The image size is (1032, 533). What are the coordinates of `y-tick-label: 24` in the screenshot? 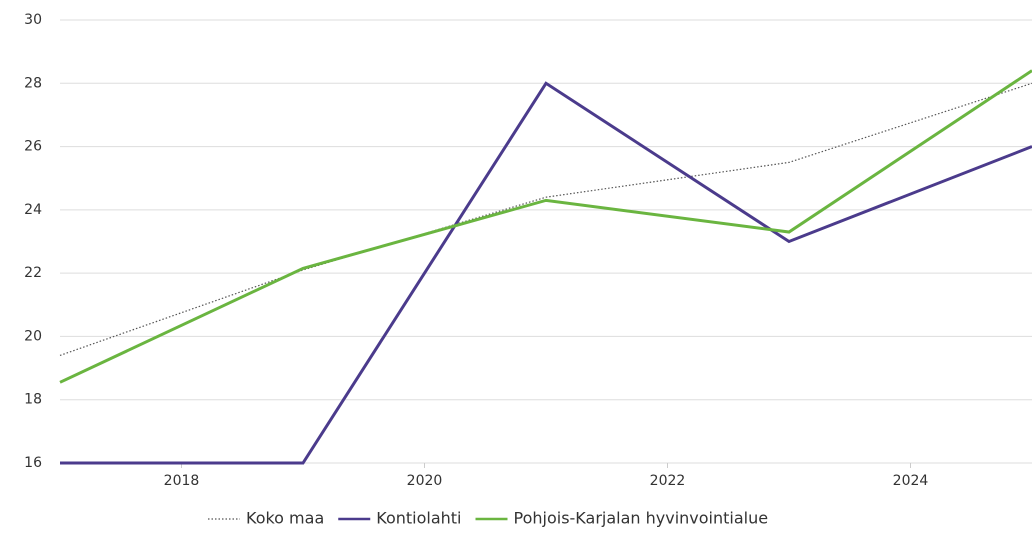 It's located at (33, 210).